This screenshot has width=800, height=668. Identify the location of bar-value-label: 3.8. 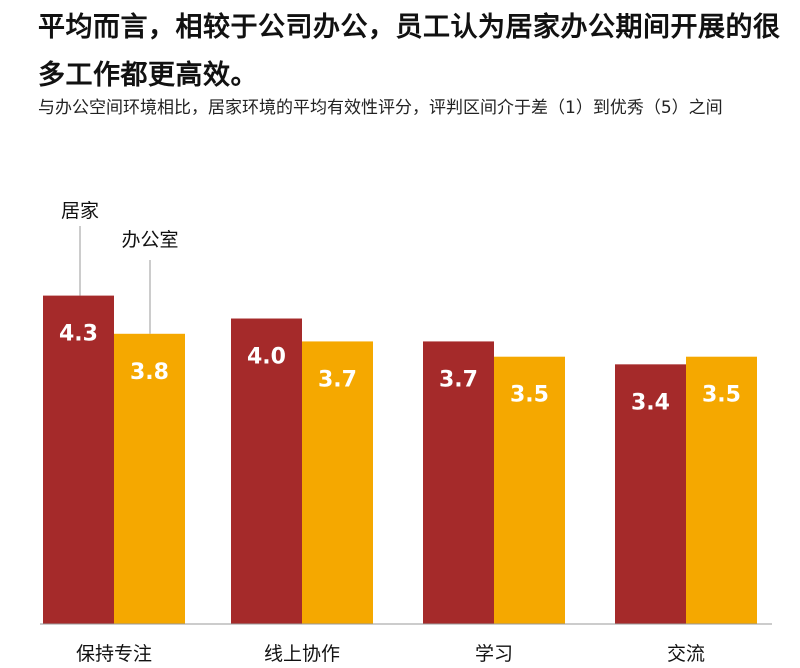
(149, 372).